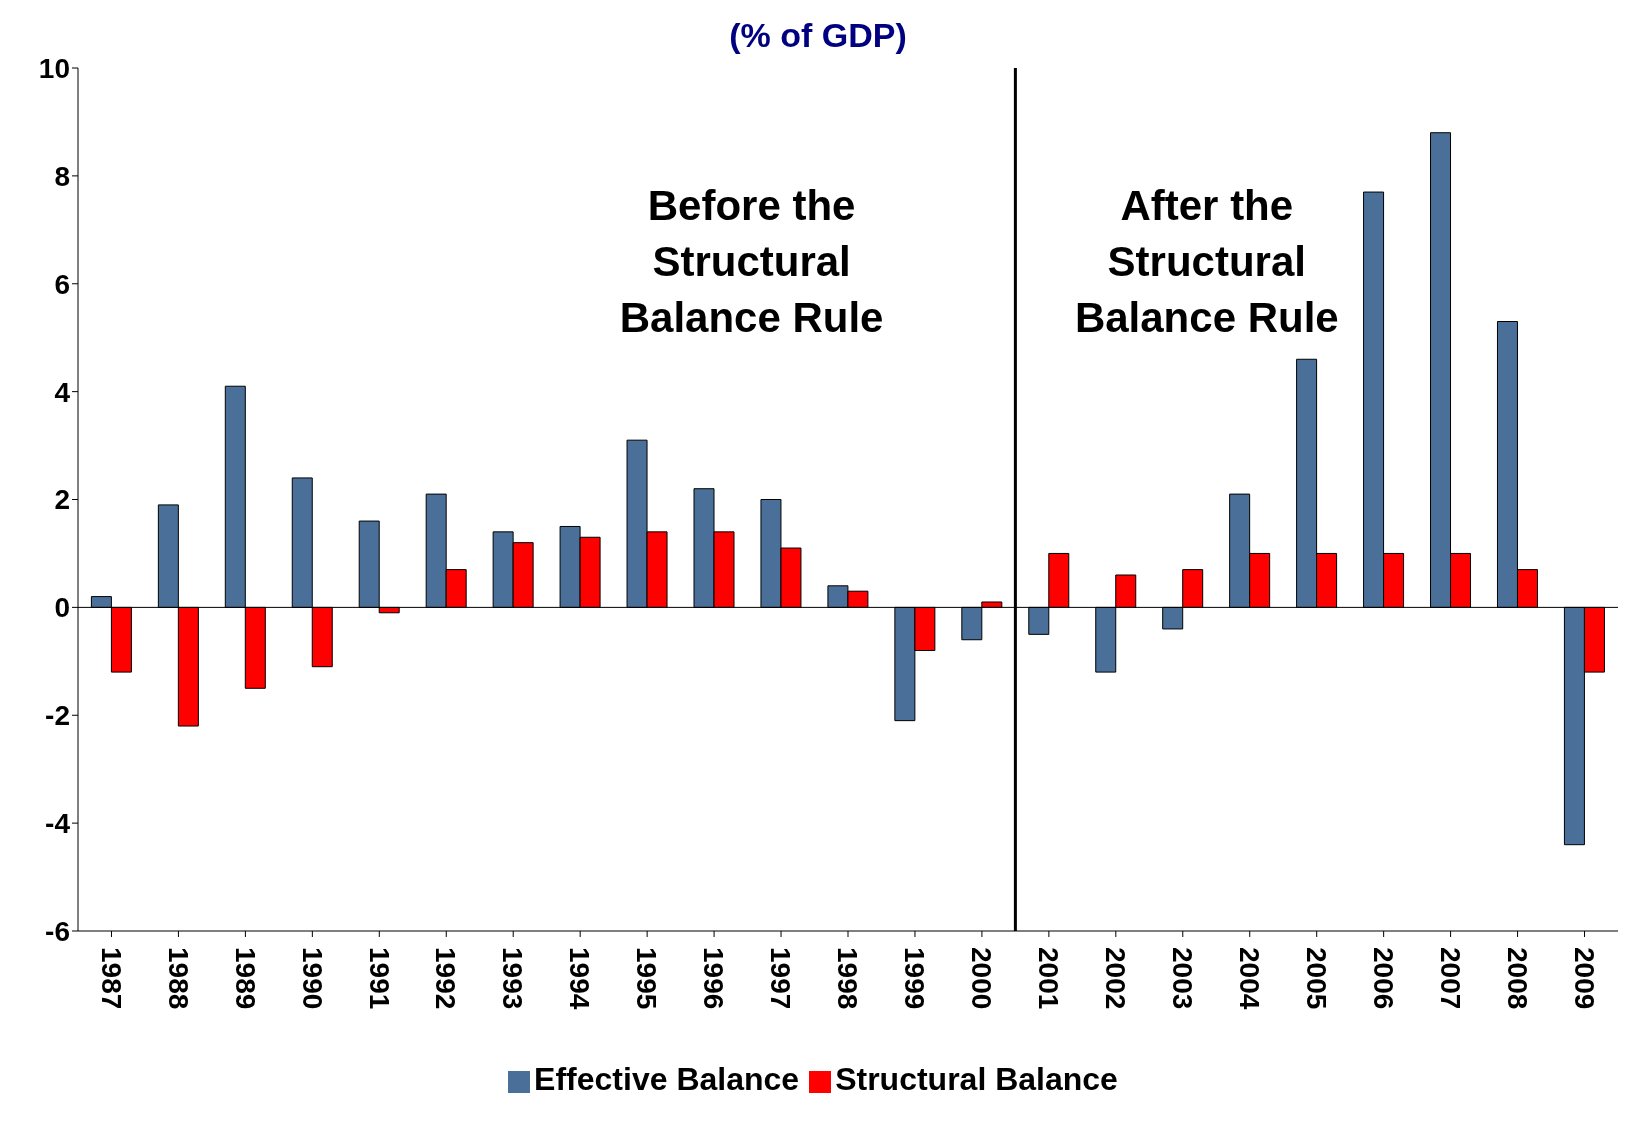  I want to click on x-tick-label: 2003, so click(1182, 978).